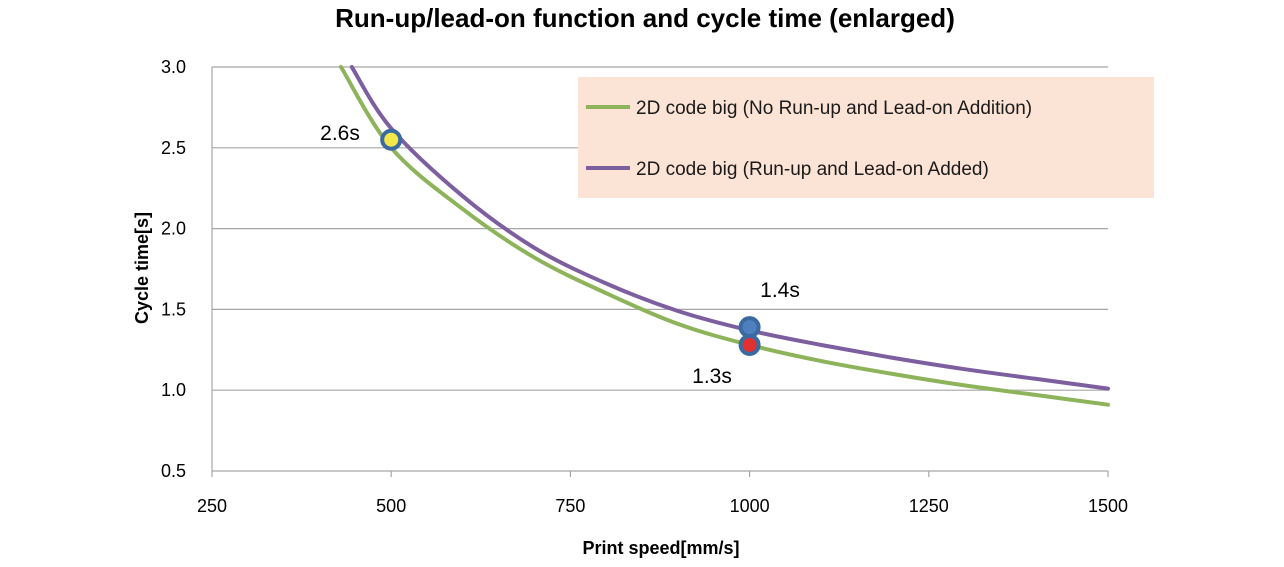 The image size is (1284, 567). I want to click on x-tick-label: 1000, so click(750, 506).